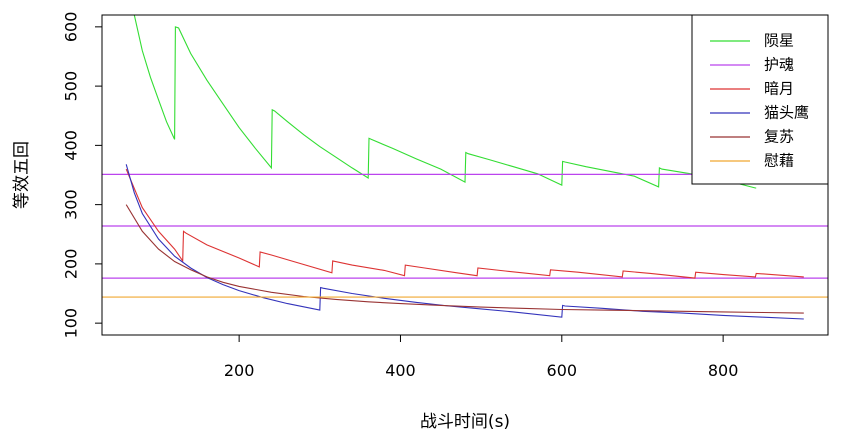 The image size is (844, 438). I want to click on y-tick-label: 100, so click(71, 323).